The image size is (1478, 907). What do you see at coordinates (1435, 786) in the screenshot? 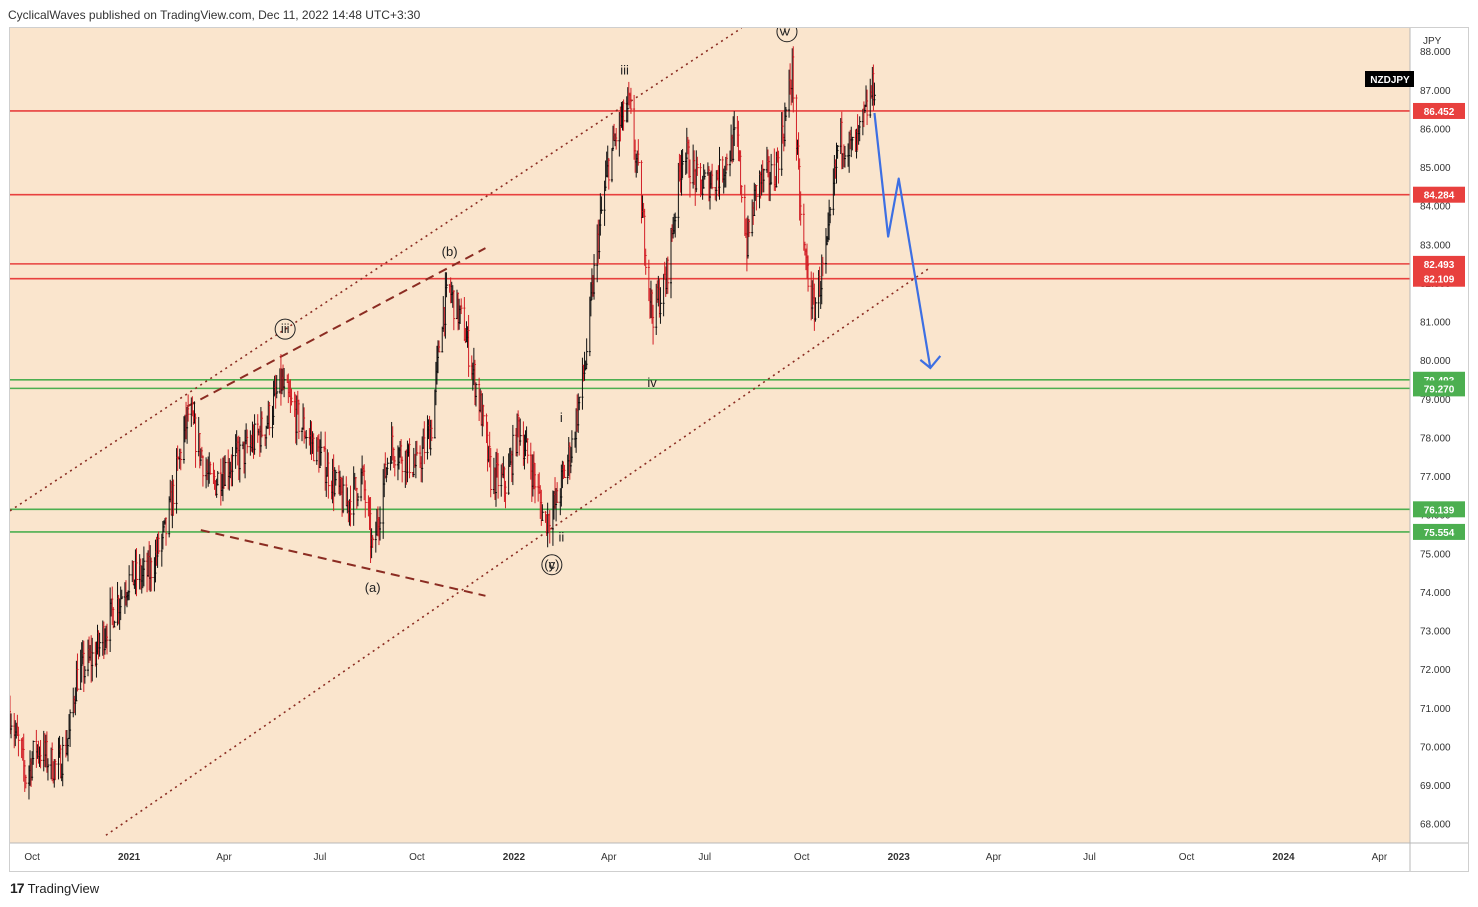
I see `price-tick-label: 69.000` at bounding box center [1435, 786].